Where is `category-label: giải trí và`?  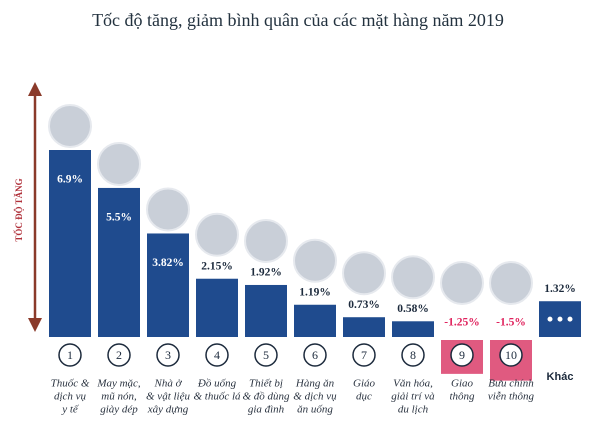
category-label: giải trí và is located at coordinates (413, 397).